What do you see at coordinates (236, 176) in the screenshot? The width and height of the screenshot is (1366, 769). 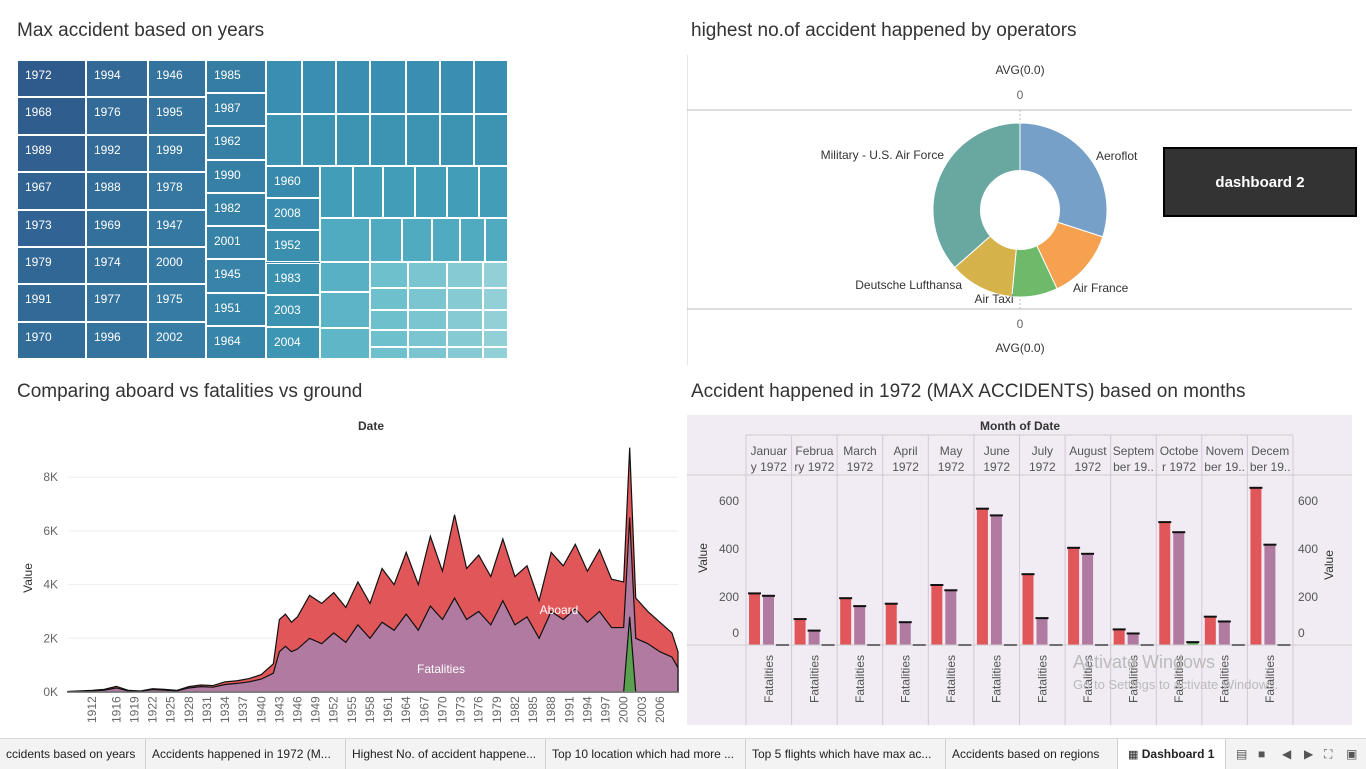 I see `treemap-cell-1990: 1990` at bounding box center [236, 176].